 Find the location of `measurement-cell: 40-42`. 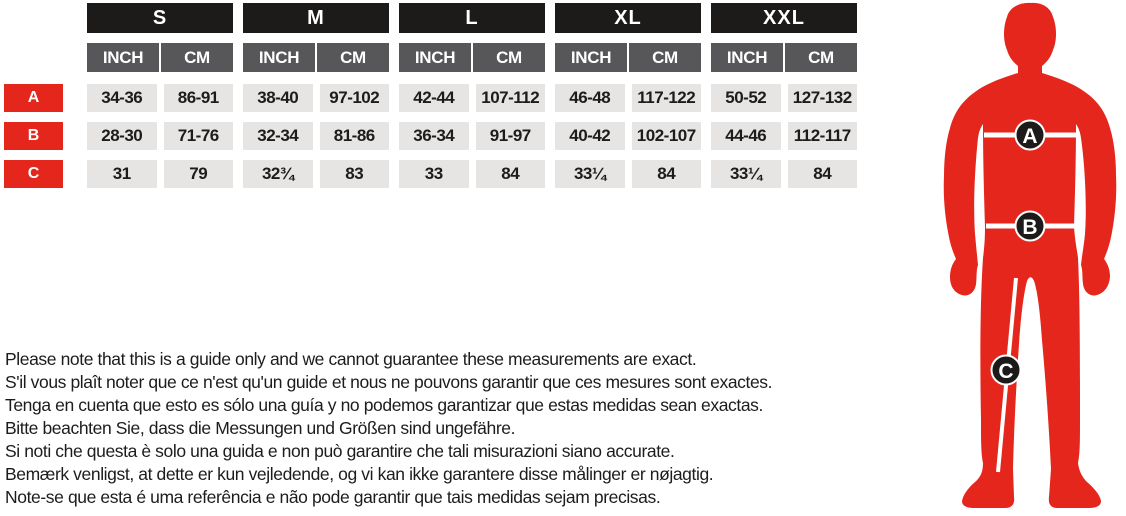

measurement-cell: 40-42 is located at coordinates (590, 136).